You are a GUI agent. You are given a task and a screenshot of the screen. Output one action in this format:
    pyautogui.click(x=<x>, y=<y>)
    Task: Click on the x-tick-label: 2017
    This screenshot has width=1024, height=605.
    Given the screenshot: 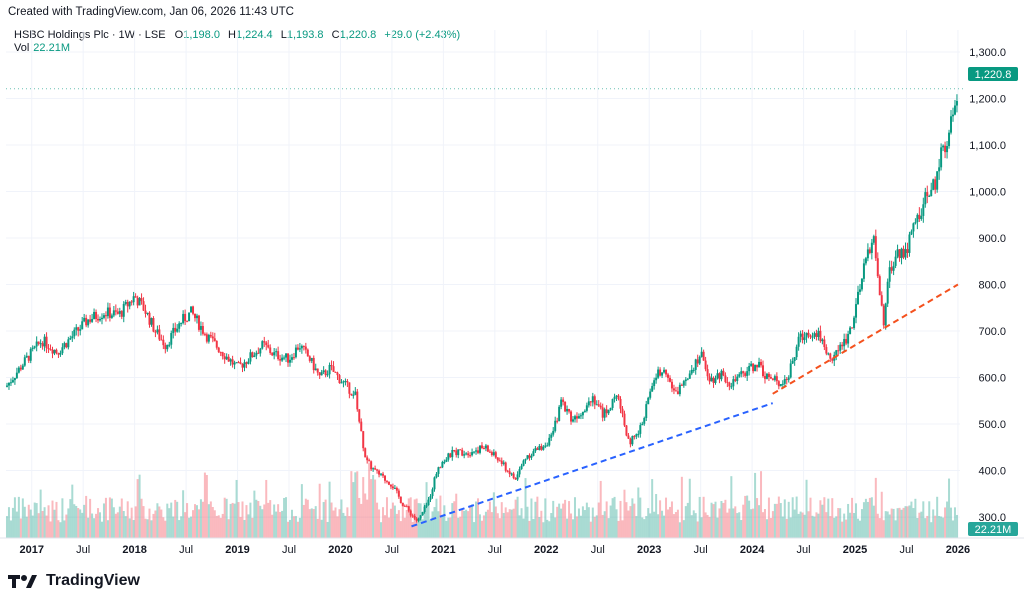 What is the action you would take?
    pyautogui.click(x=31, y=550)
    